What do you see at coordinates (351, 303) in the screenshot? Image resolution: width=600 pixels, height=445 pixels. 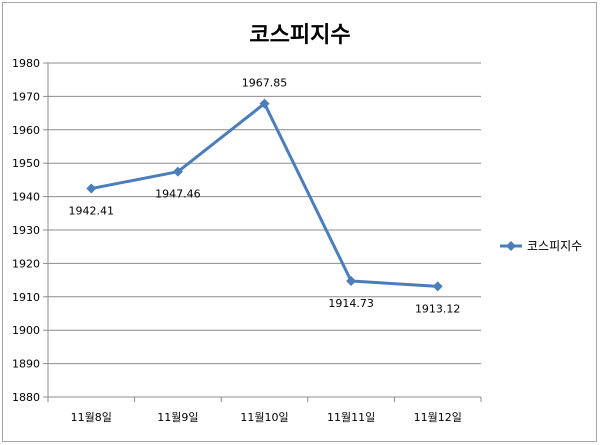 I see `data-label: 1914.73` at bounding box center [351, 303].